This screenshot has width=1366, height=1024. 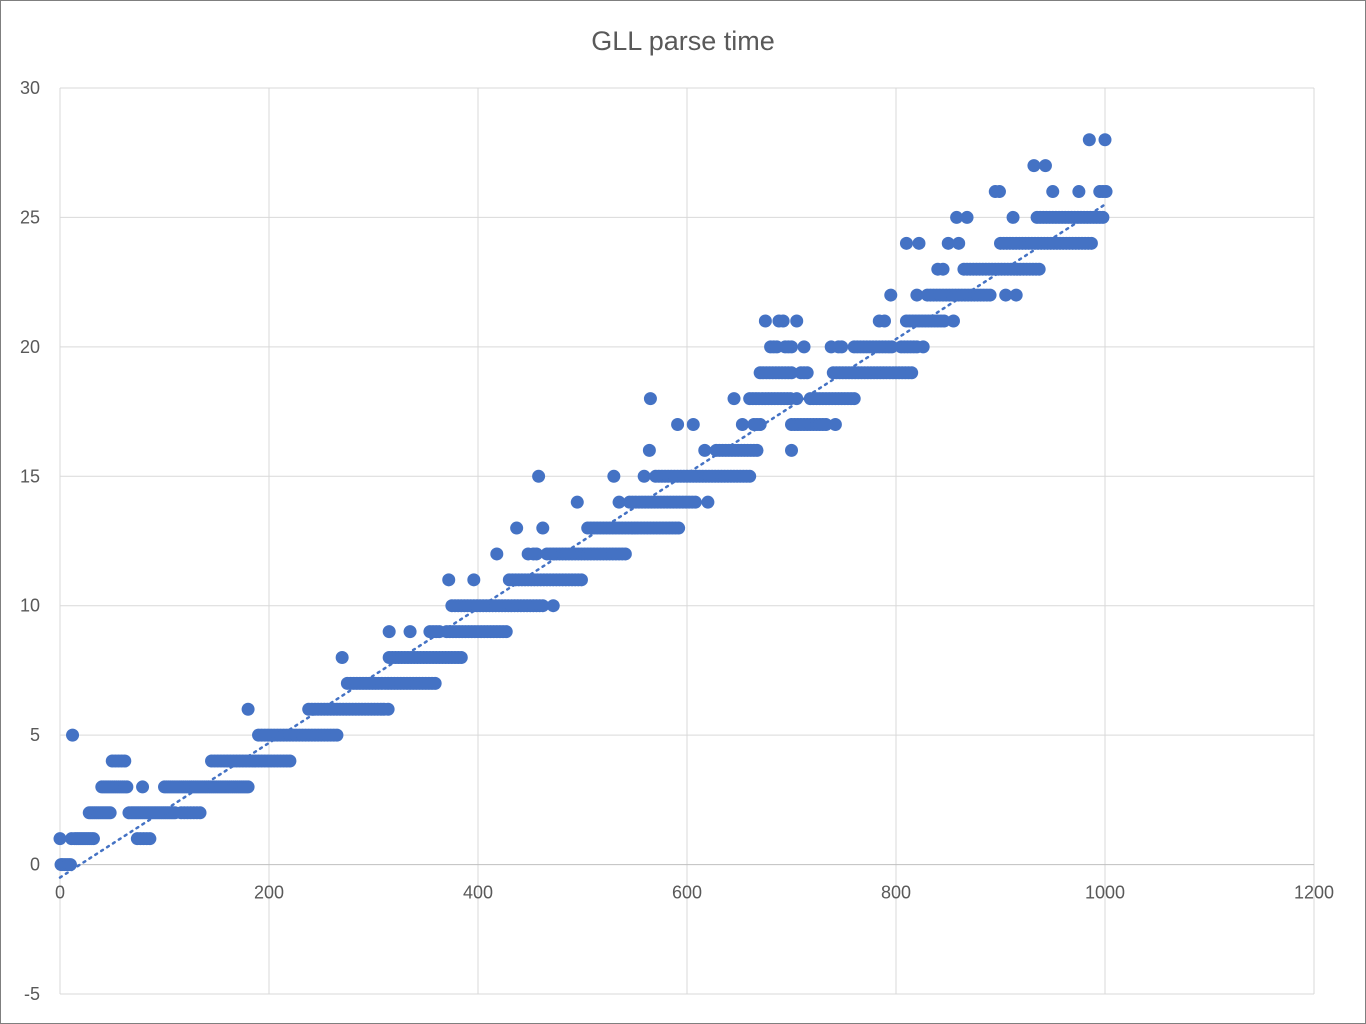 I want to click on x-tick-label: 800, so click(x=896, y=893).